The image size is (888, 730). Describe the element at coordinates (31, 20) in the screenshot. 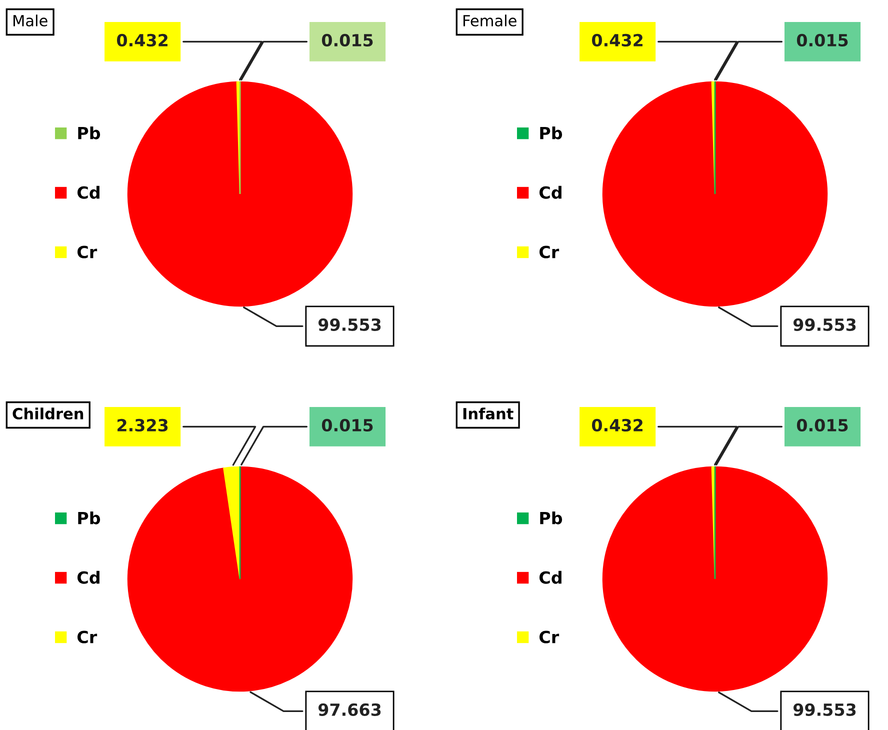

I see `chart-title: Male` at that location.